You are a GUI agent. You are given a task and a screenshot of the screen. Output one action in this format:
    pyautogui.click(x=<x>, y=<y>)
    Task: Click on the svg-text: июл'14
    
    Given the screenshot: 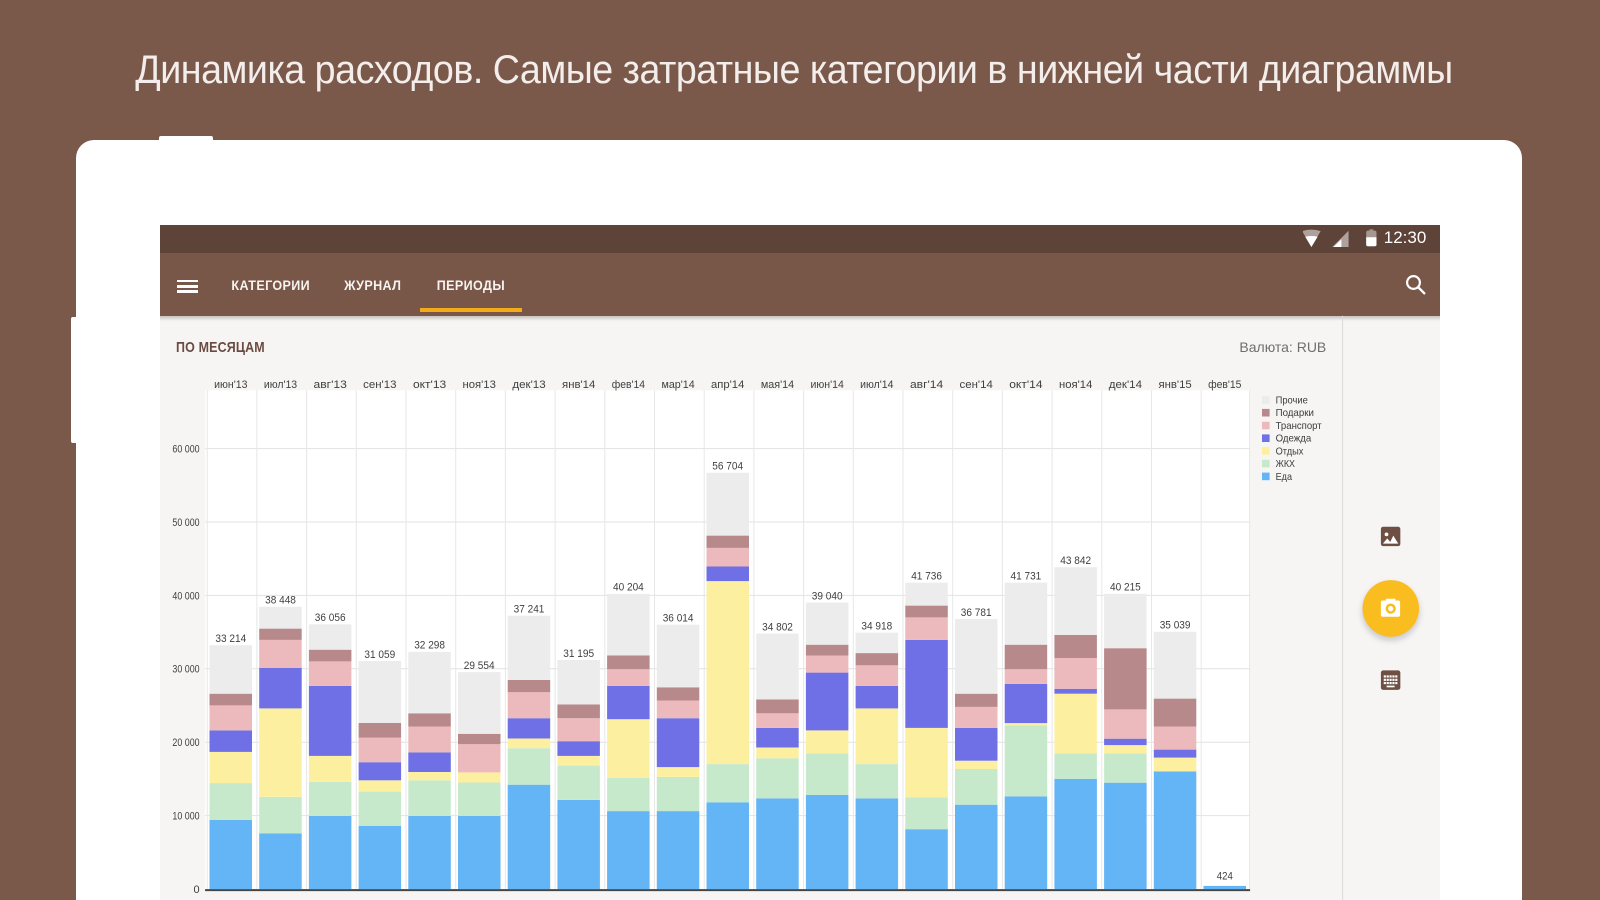 What is the action you would take?
    pyautogui.click(x=877, y=385)
    